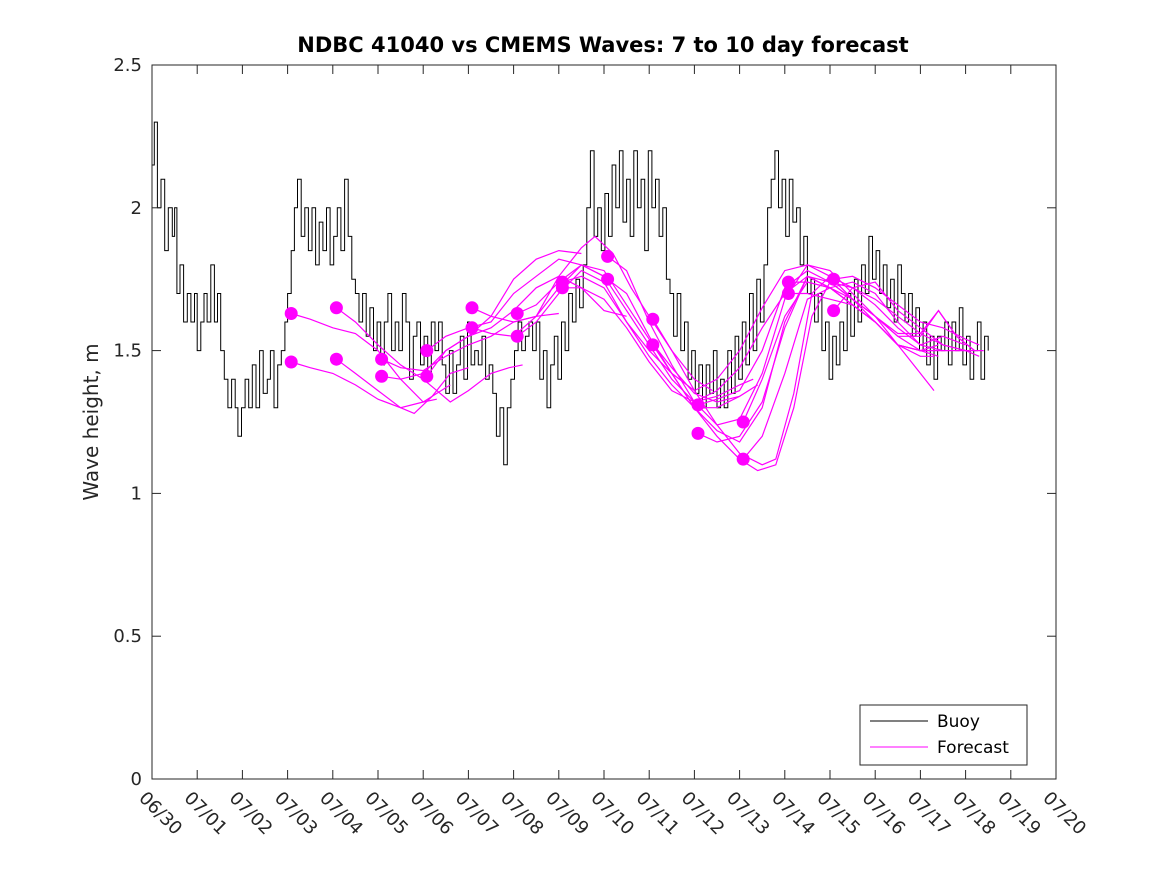 The image size is (1167, 875). What do you see at coordinates (127, 636) in the screenshot?
I see `y-tick-label: 0.5` at bounding box center [127, 636].